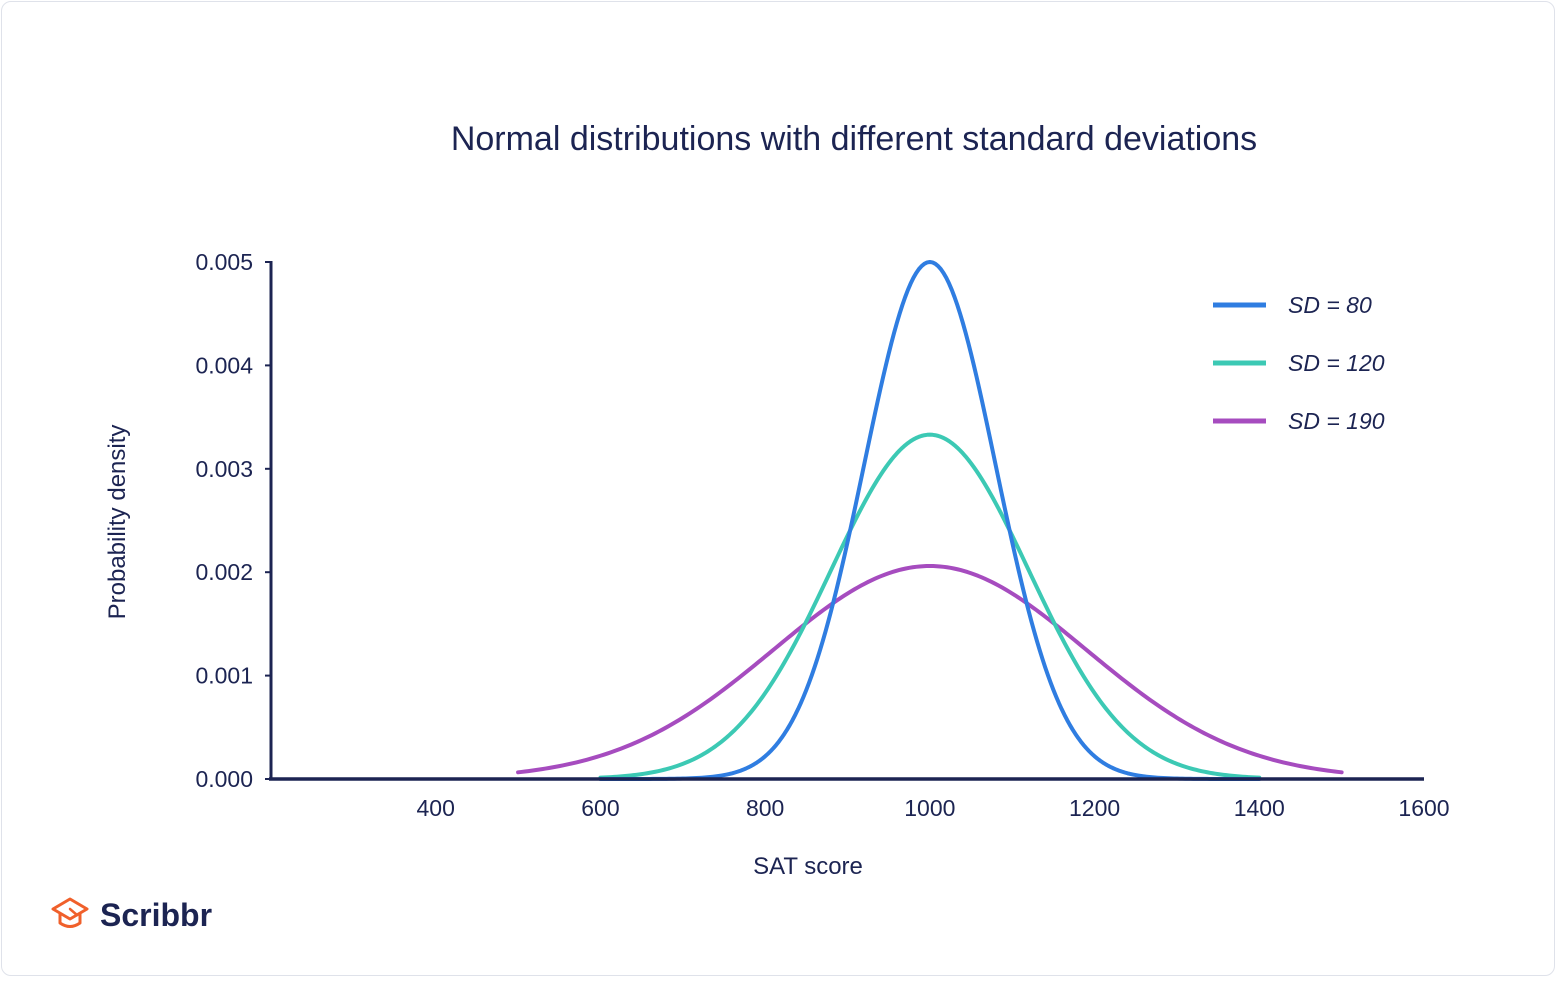  What do you see at coordinates (70, 912) in the screenshot?
I see `graduation-cap-icon` at bounding box center [70, 912].